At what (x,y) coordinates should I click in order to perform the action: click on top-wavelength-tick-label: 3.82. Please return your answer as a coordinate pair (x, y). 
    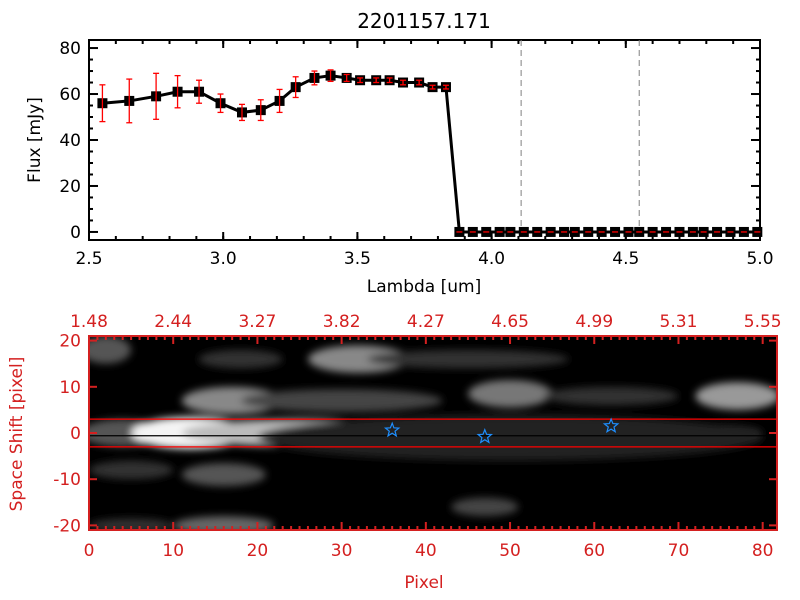
    Looking at the image, I should click on (342, 322).